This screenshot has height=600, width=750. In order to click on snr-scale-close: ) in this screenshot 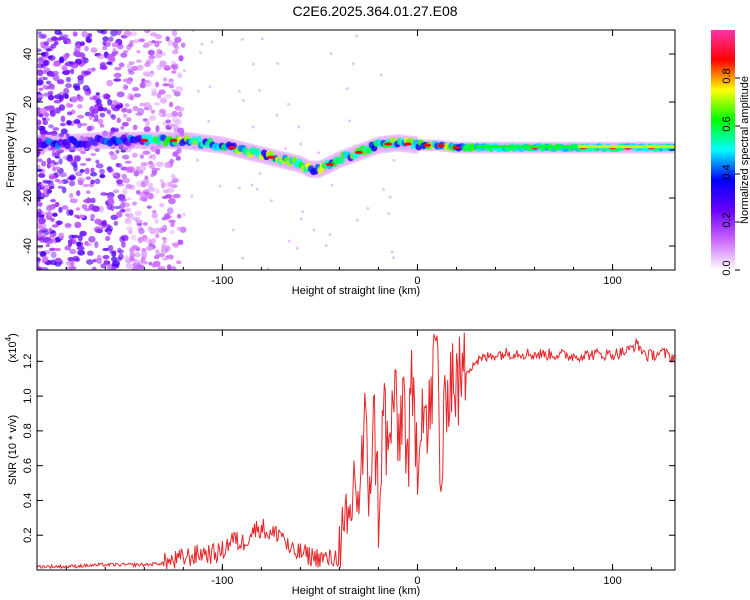, I will do `click(13, 335)`.